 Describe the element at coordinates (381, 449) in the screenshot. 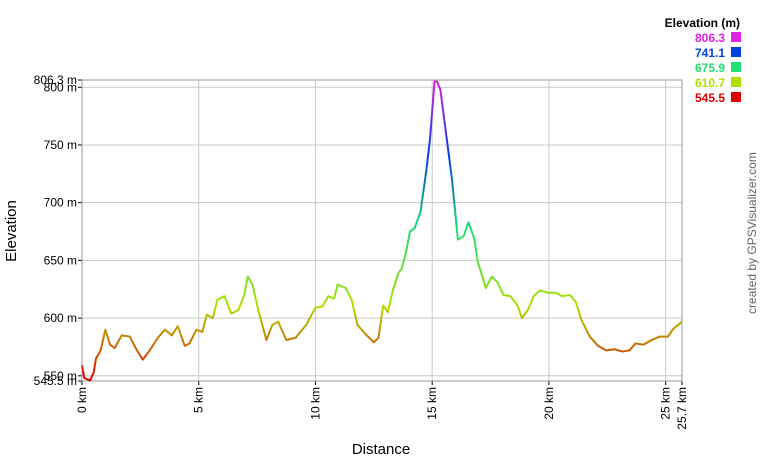

I see `x-axis-label: Distance` at that location.